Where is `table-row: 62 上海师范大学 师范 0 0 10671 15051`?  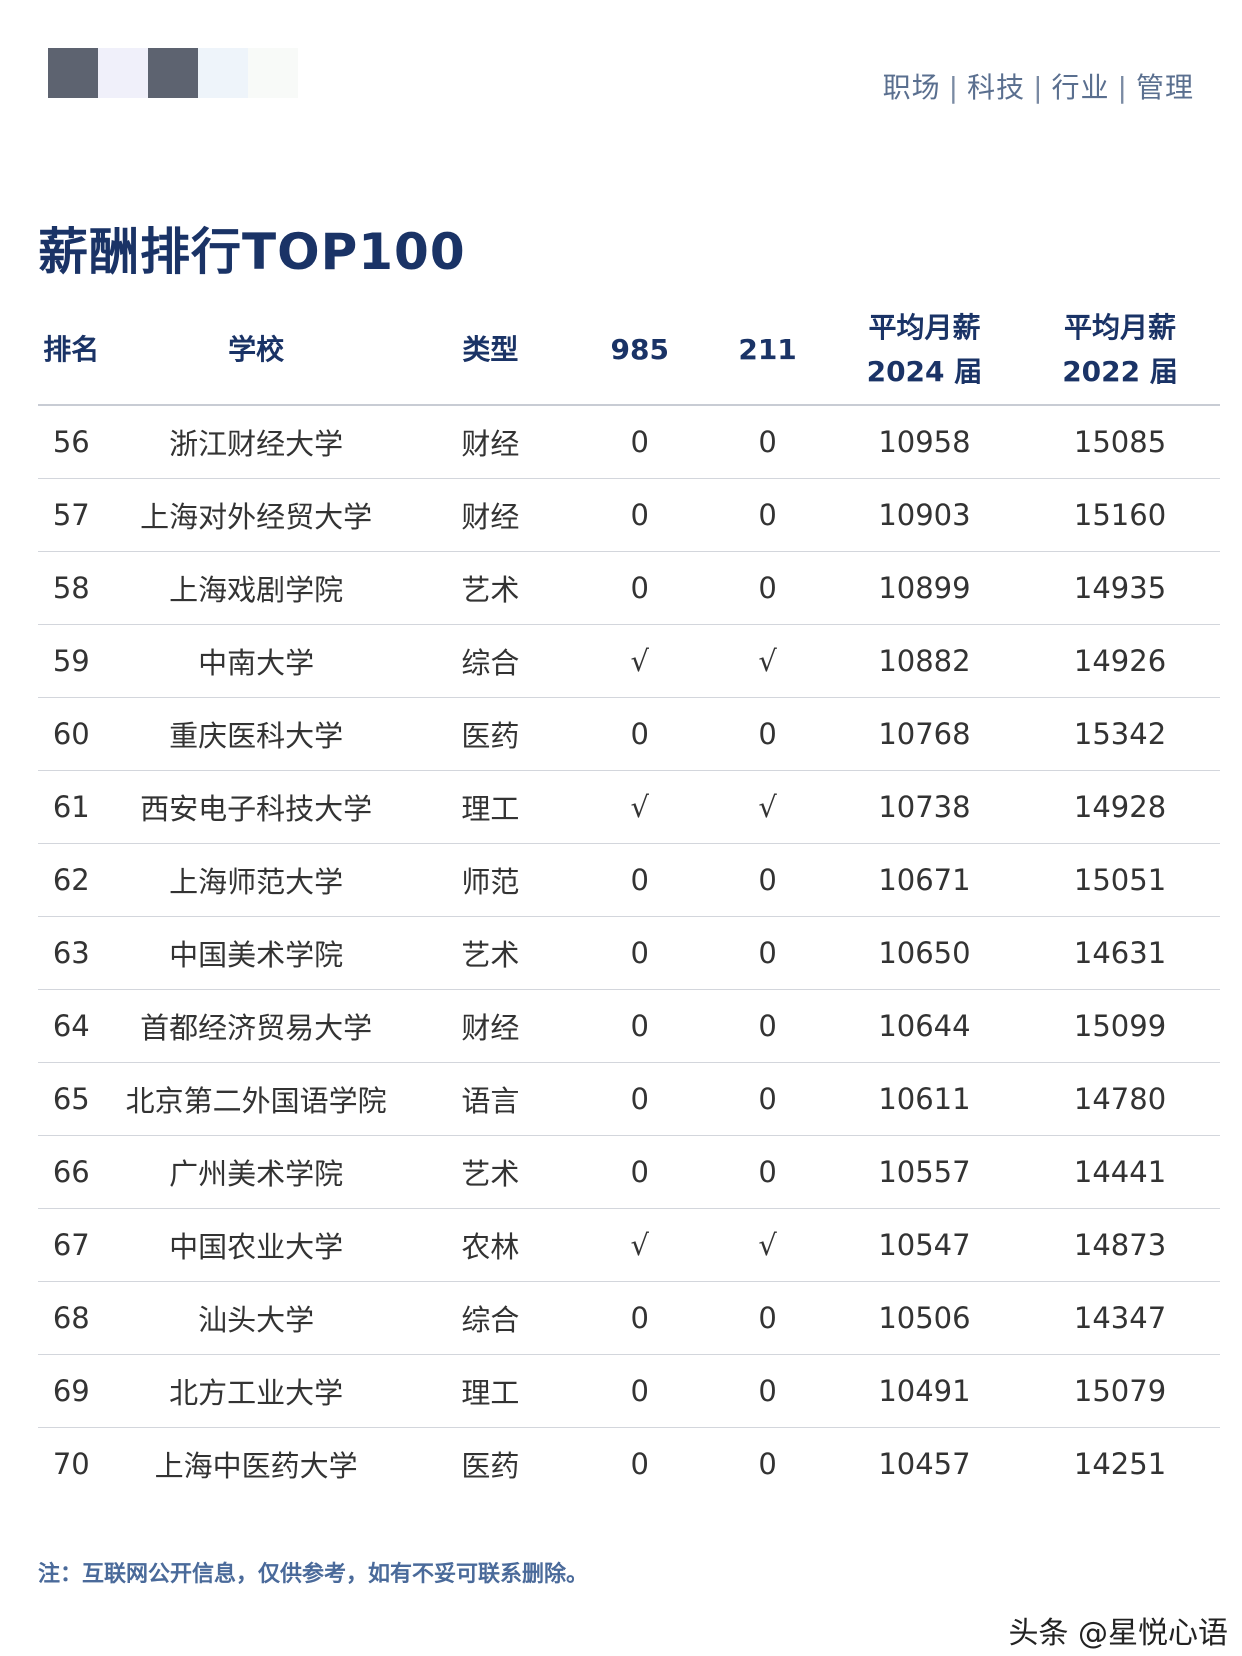 table-row: 62 上海师范大学 师范 0 0 10671 15051 is located at coordinates (629, 880).